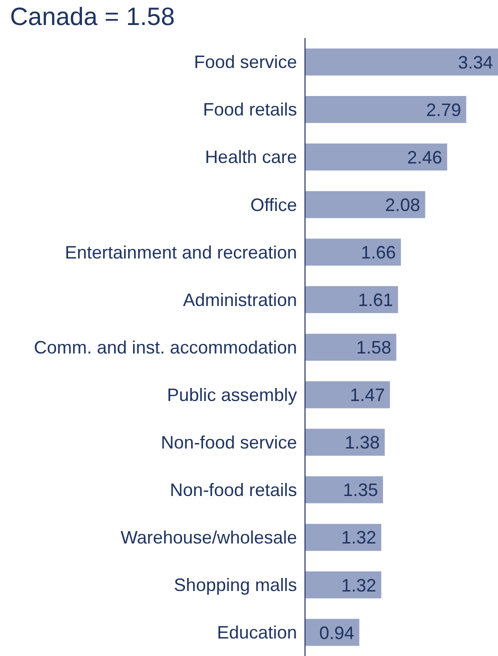 This screenshot has height=656, width=498. What do you see at coordinates (239, 300) in the screenshot?
I see `y-tick-label: Administration` at bounding box center [239, 300].